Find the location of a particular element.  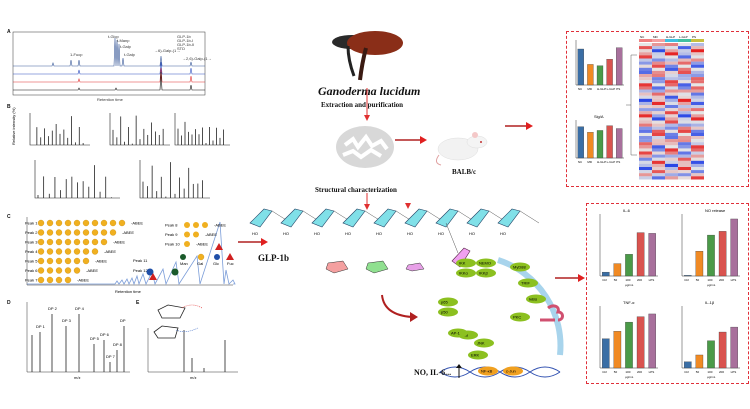

group-label: MD is located at coordinates (655, 37).